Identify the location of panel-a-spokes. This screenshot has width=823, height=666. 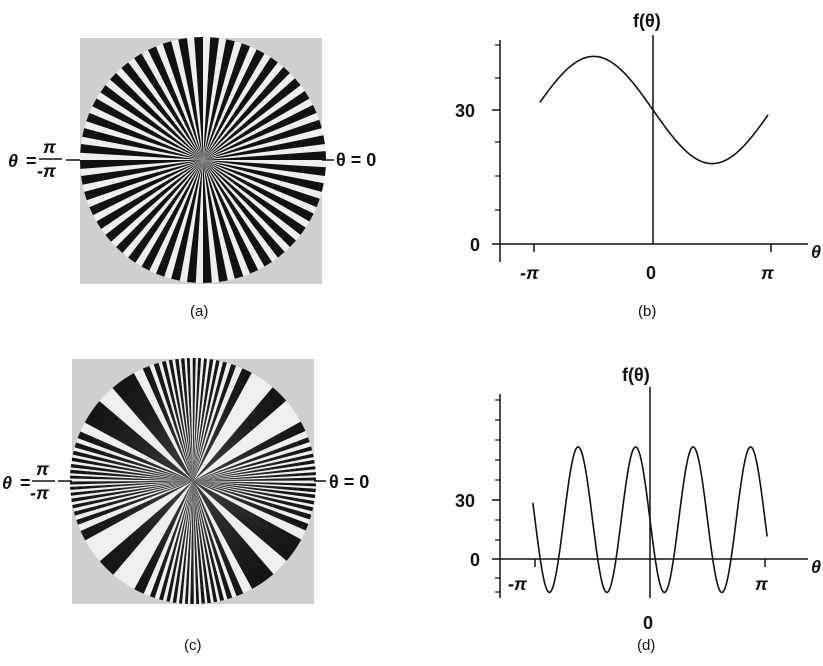
(203, 160).